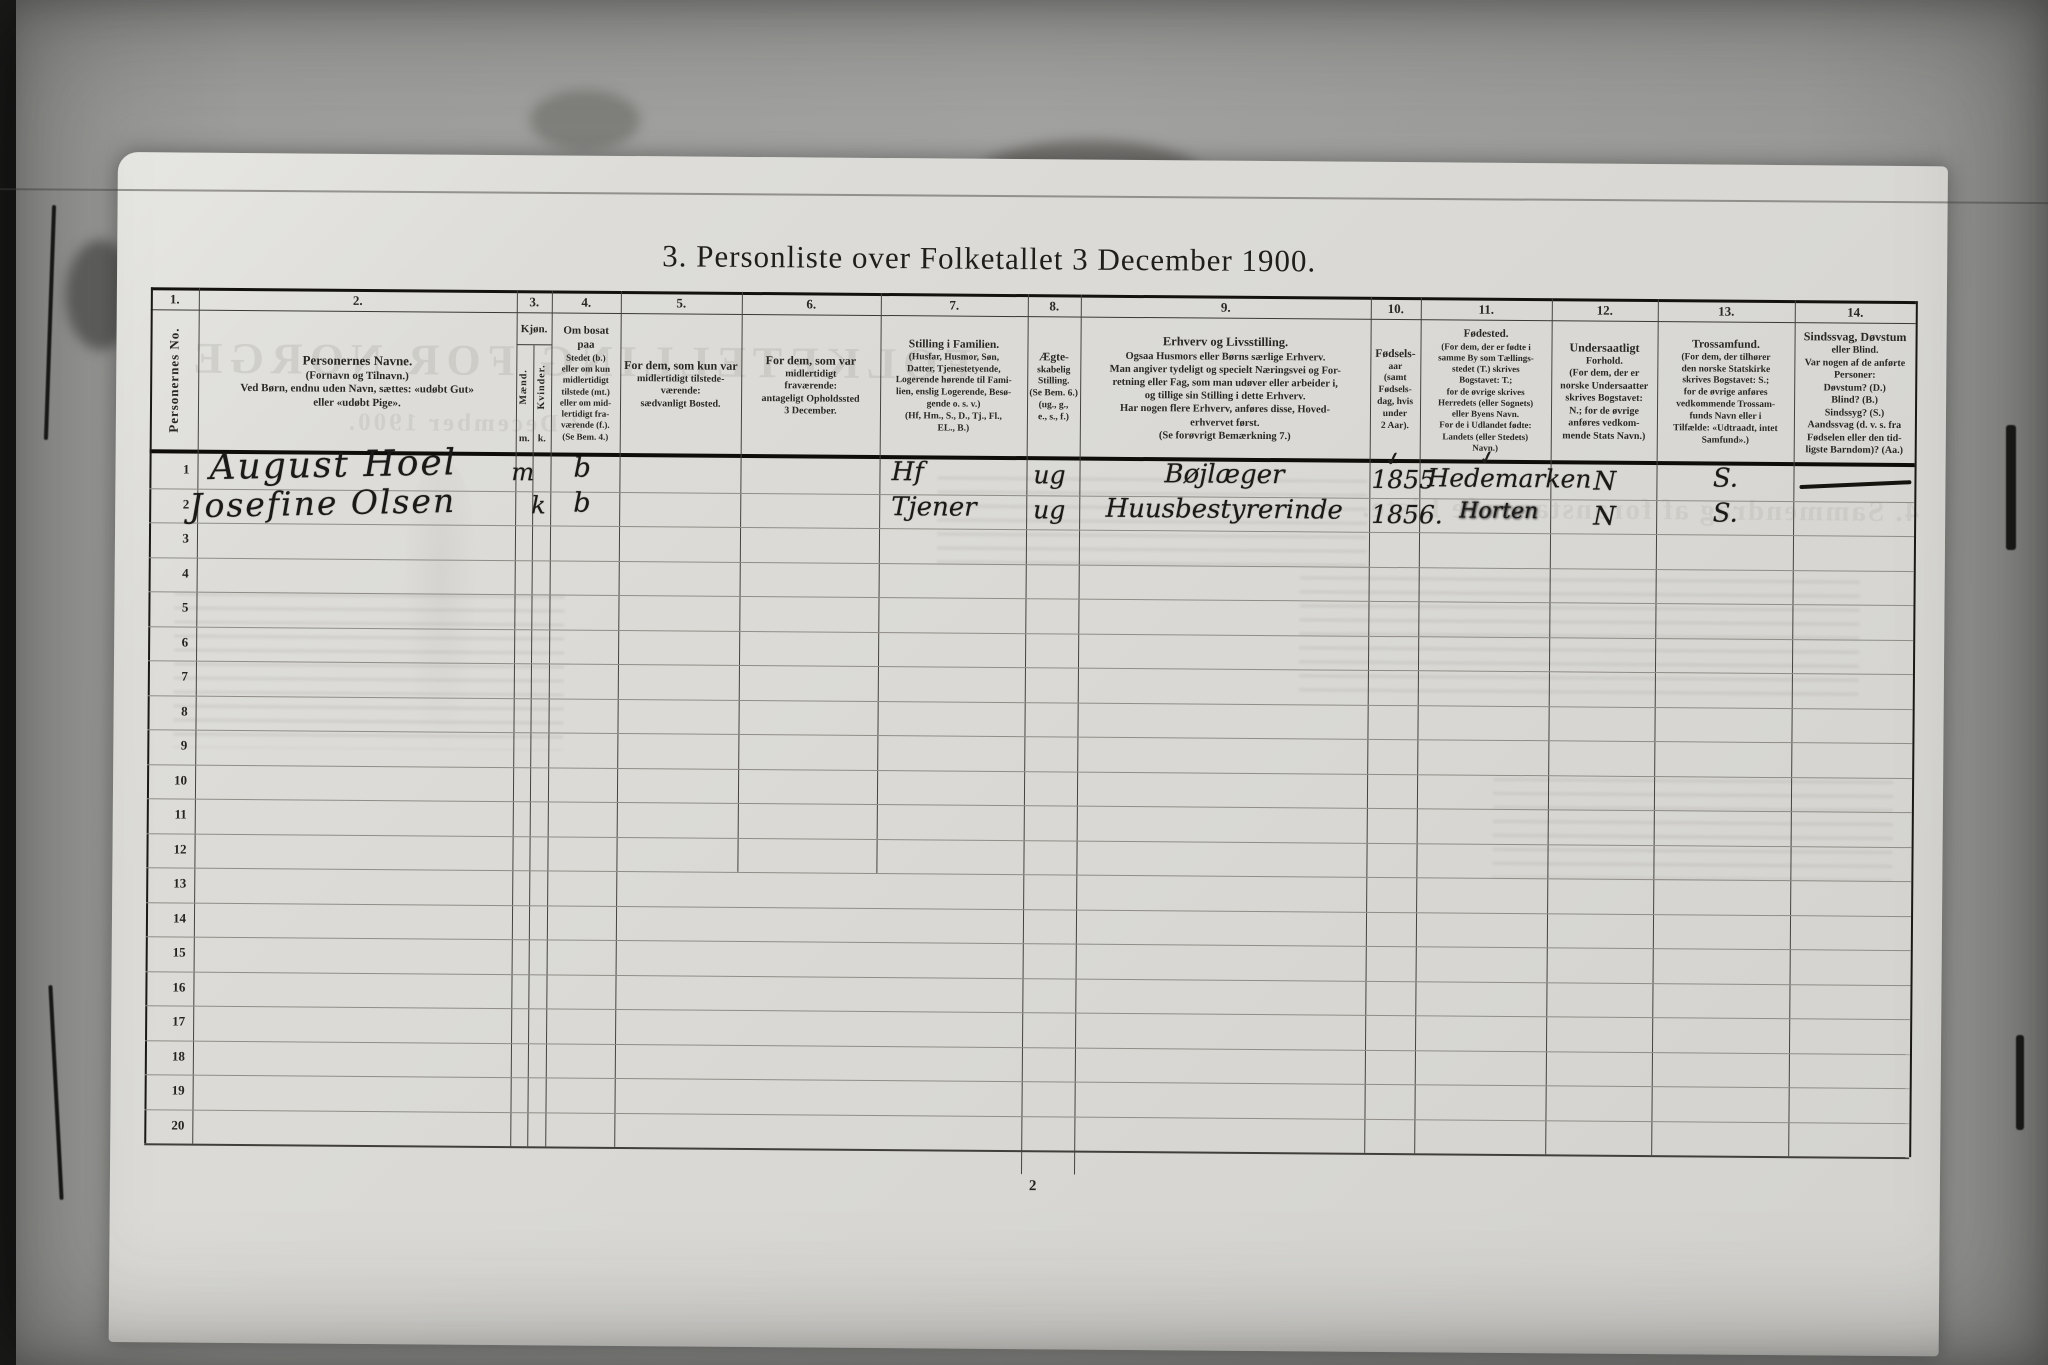 Image resolution: width=2048 pixels, height=1365 pixels. What do you see at coordinates (811, 360) in the screenshot?
I see `column-c6-header-line: For dem, som var` at bounding box center [811, 360].